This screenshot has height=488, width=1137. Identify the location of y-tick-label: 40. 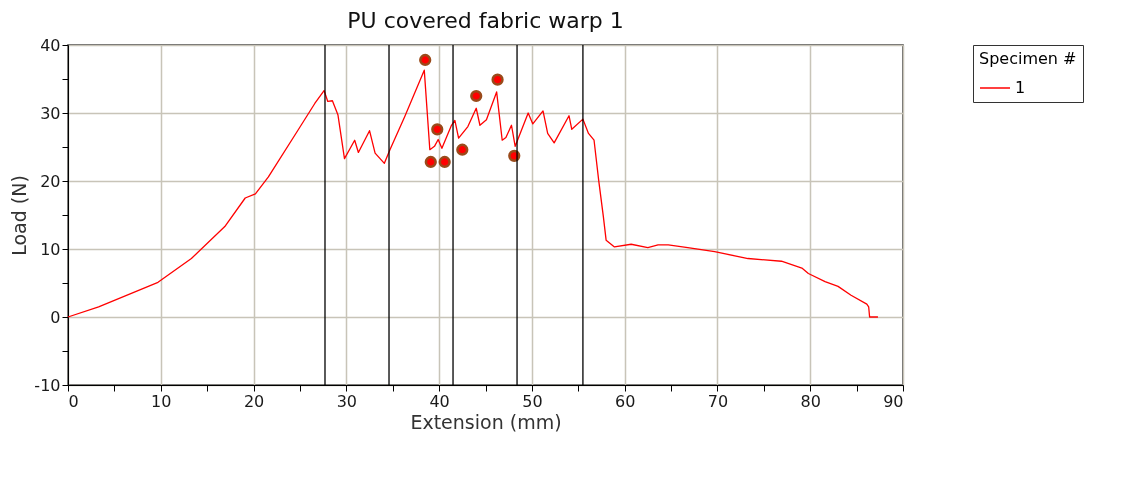
(50, 45).